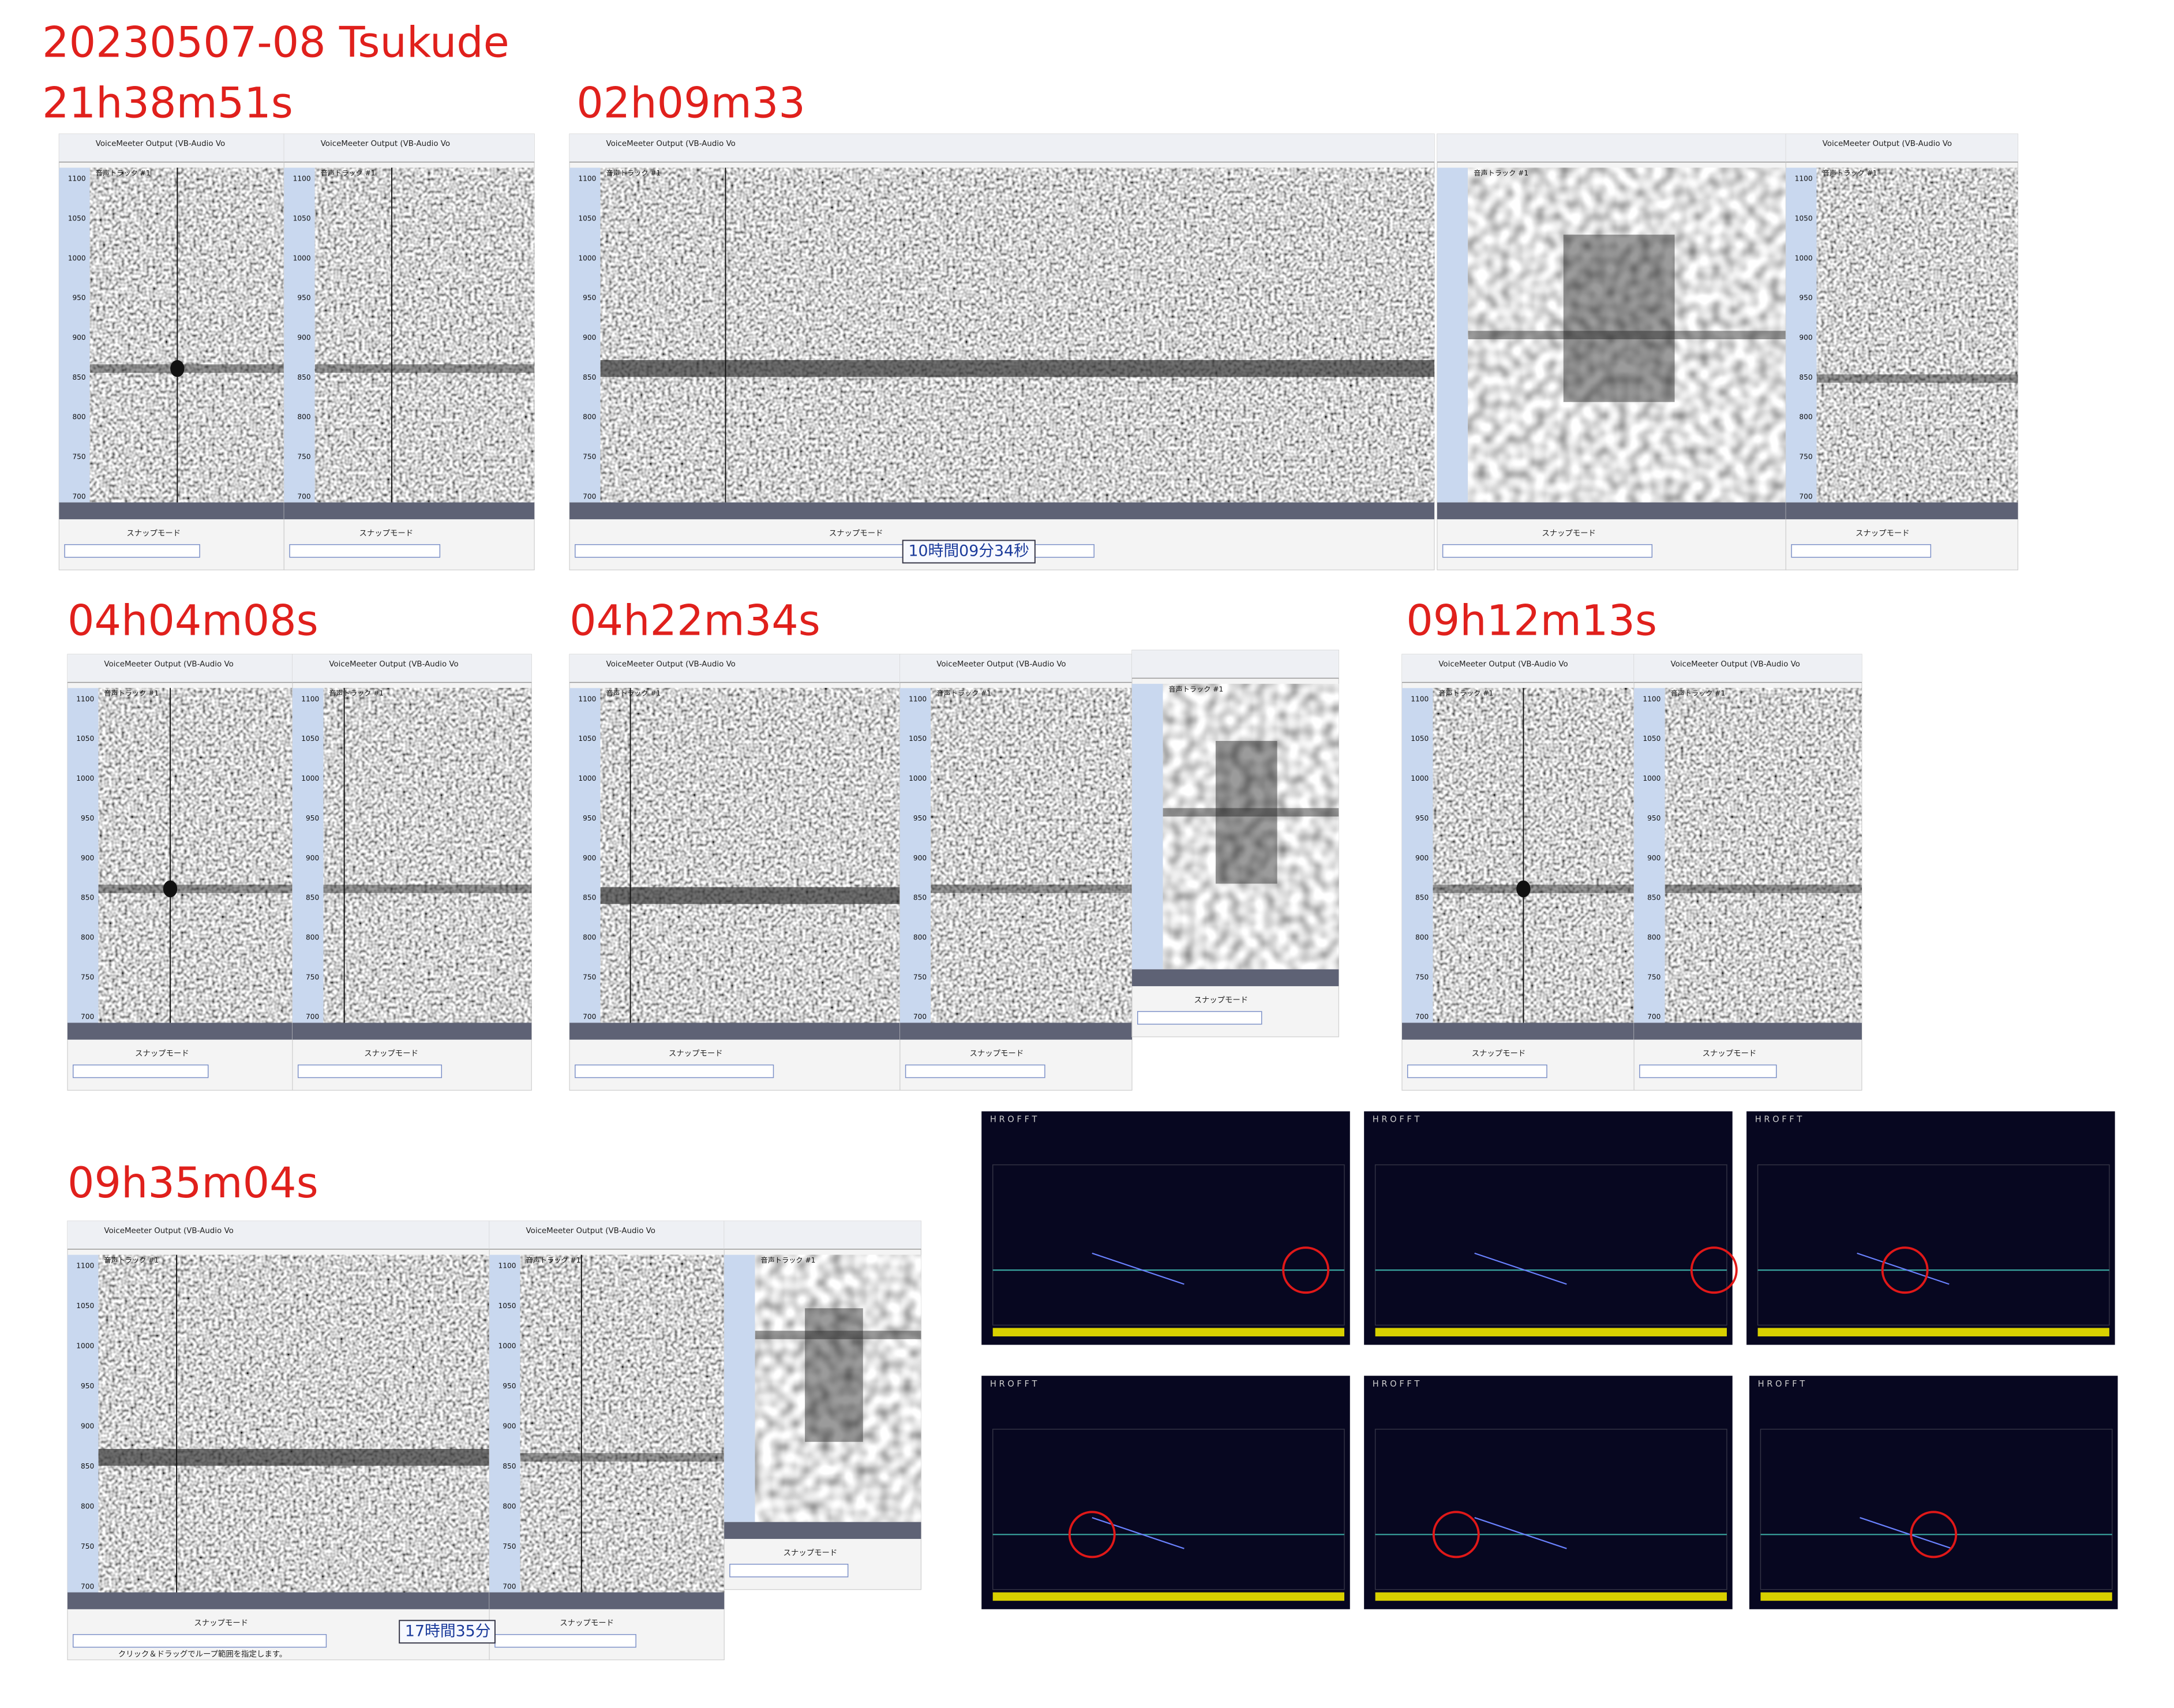 The width and height of the screenshot is (2174, 1708). I want to click on event-label: 21h38m51s, so click(168, 103).